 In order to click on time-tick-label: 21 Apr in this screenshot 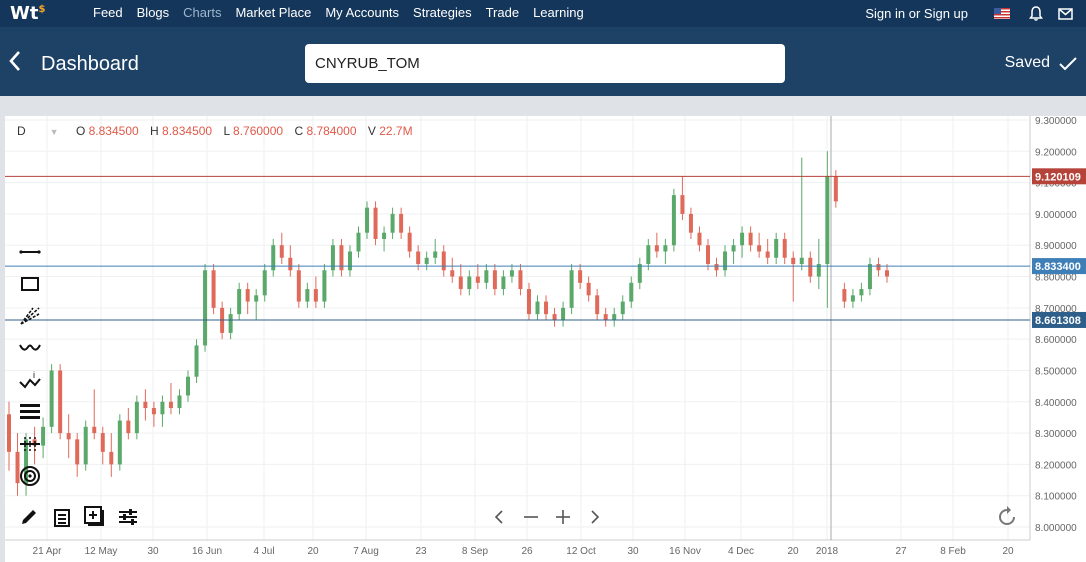, I will do `click(48, 551)`.